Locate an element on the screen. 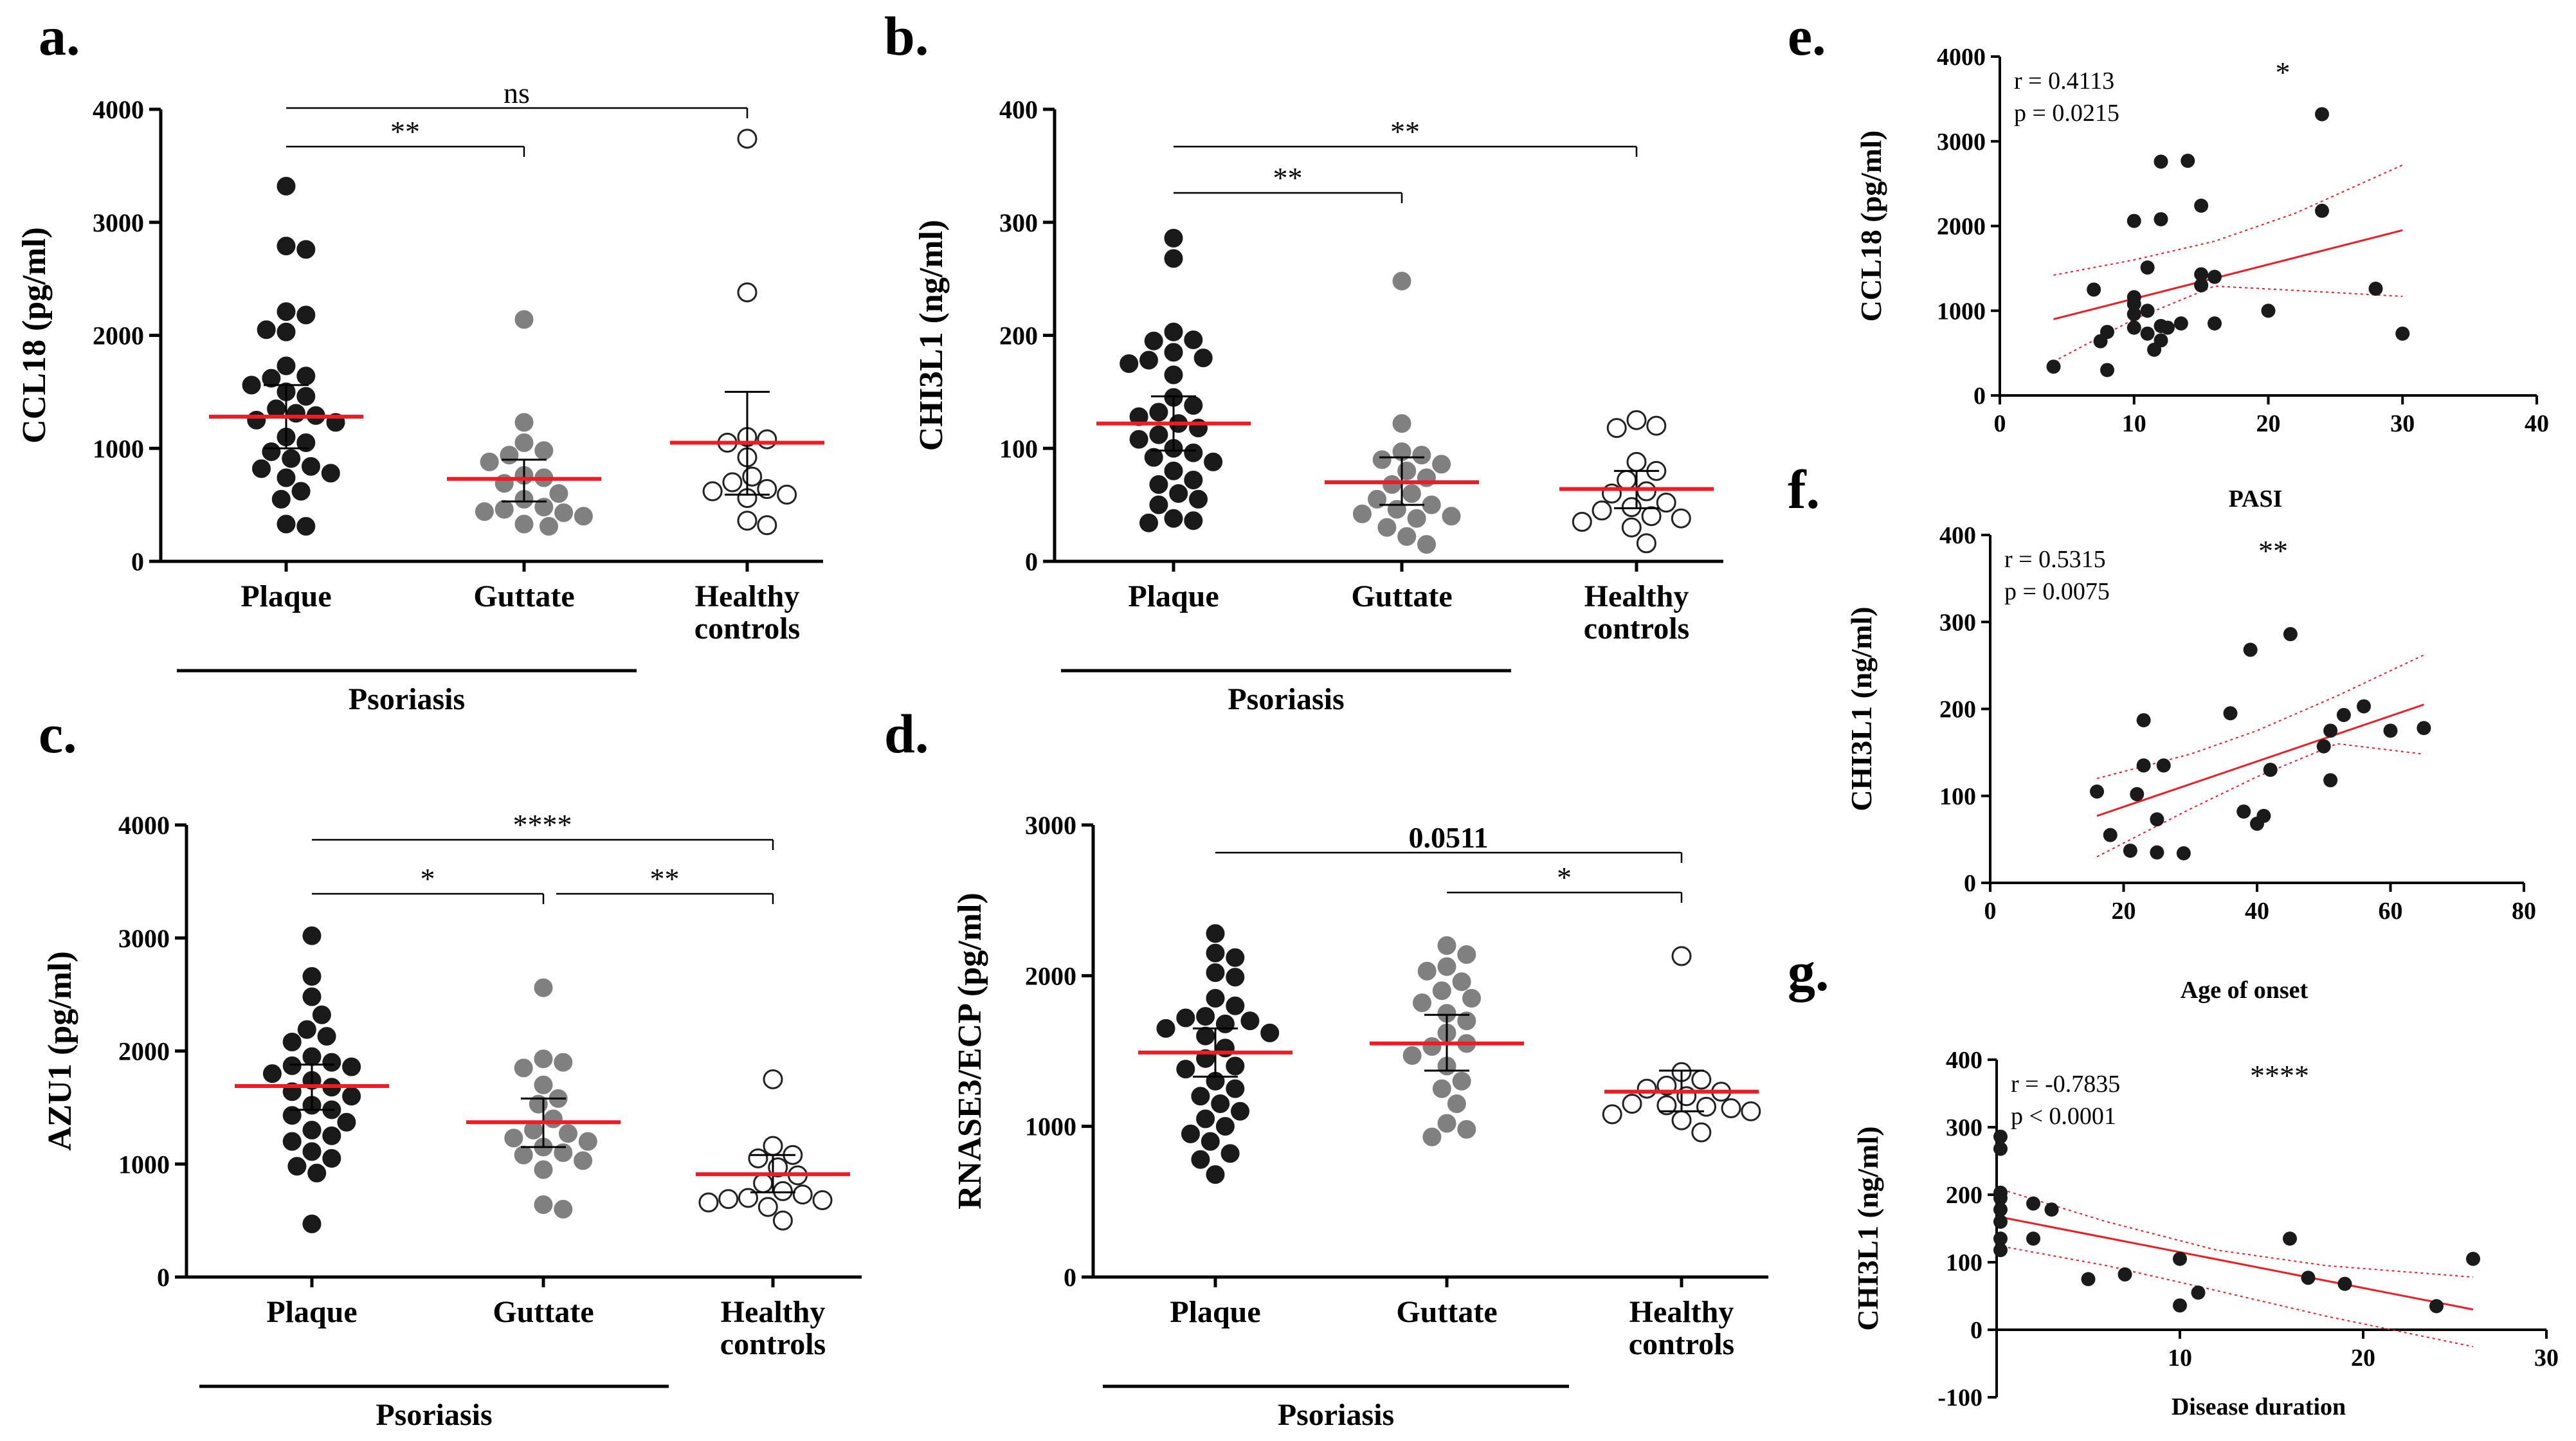 The height and width of the screenshot is (1441, 2576). group-label-line: Guttate is located at coordinates (1401, 596).